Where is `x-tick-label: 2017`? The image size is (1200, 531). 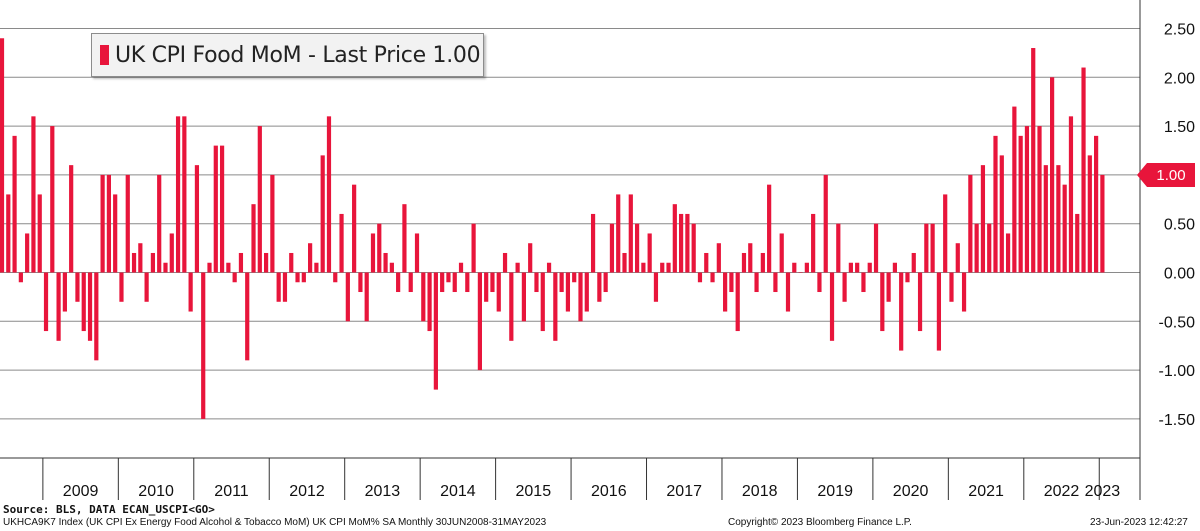 x-tick-label: 2017 is located at coordinates (684, 491).